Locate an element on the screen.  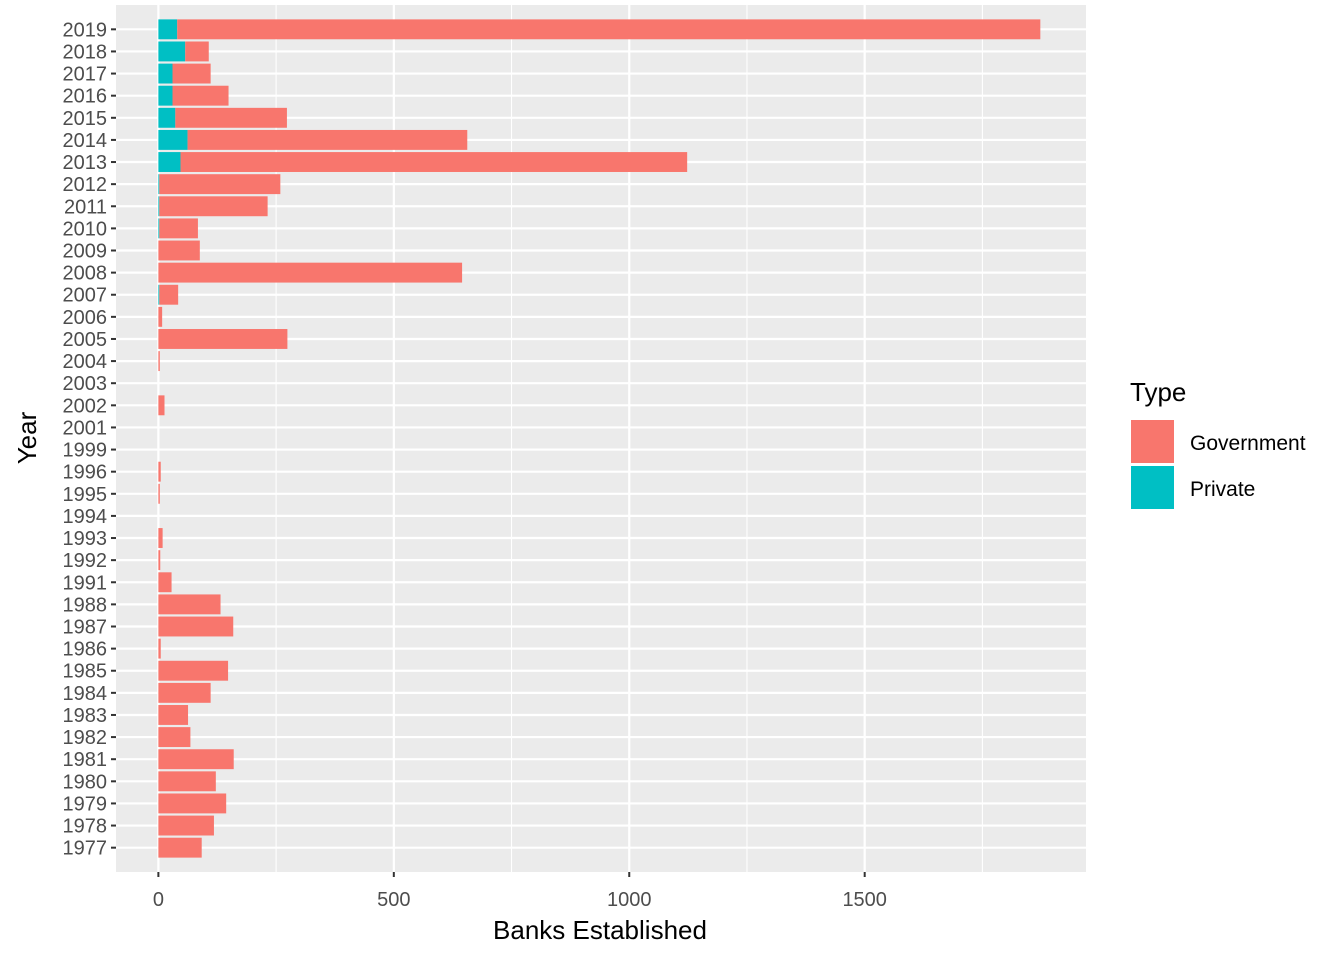
legend-key-government is located at coordinates (1152, 441).